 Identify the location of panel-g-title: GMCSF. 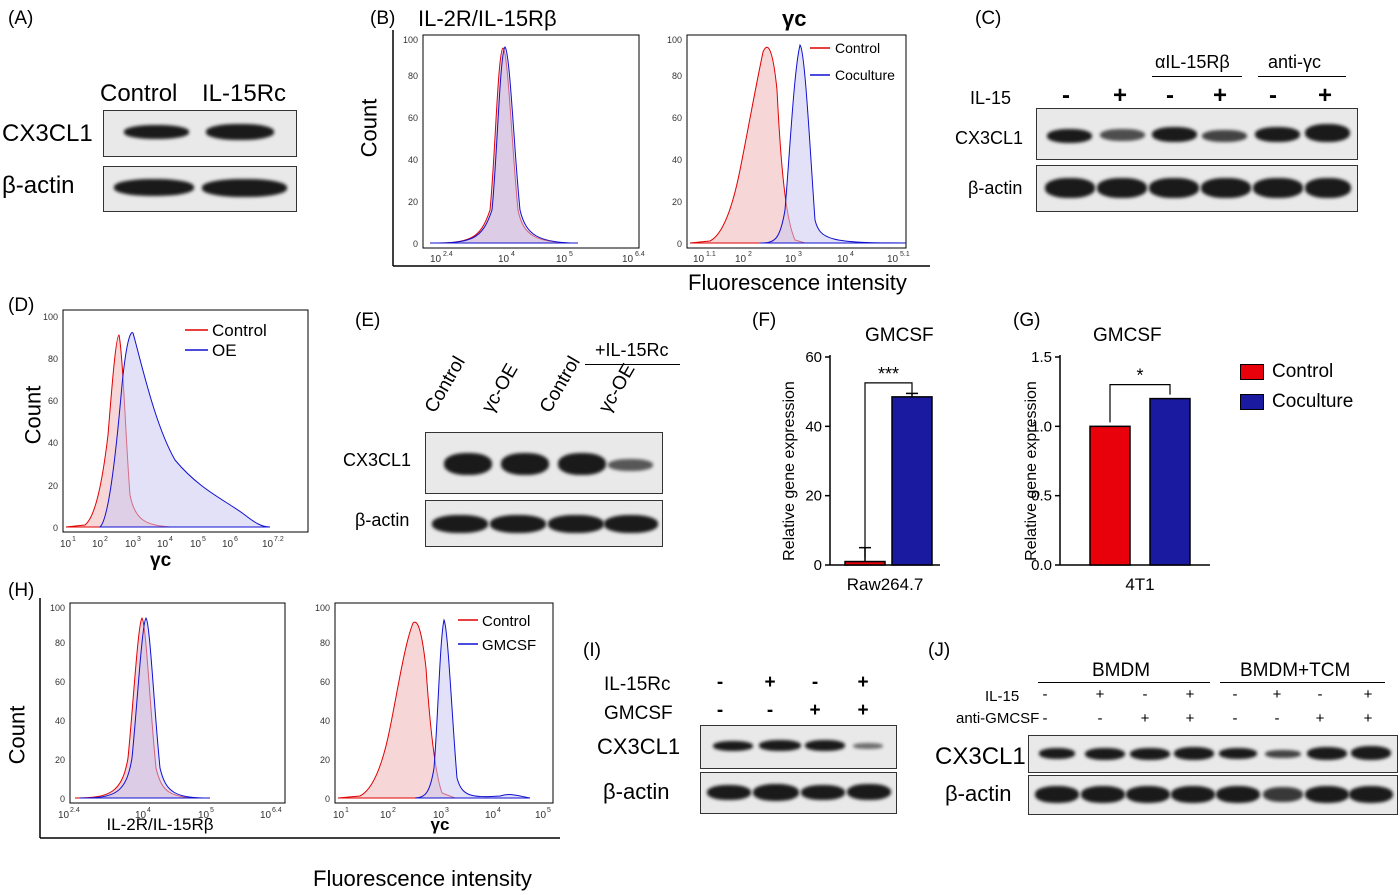
(1127, 335).